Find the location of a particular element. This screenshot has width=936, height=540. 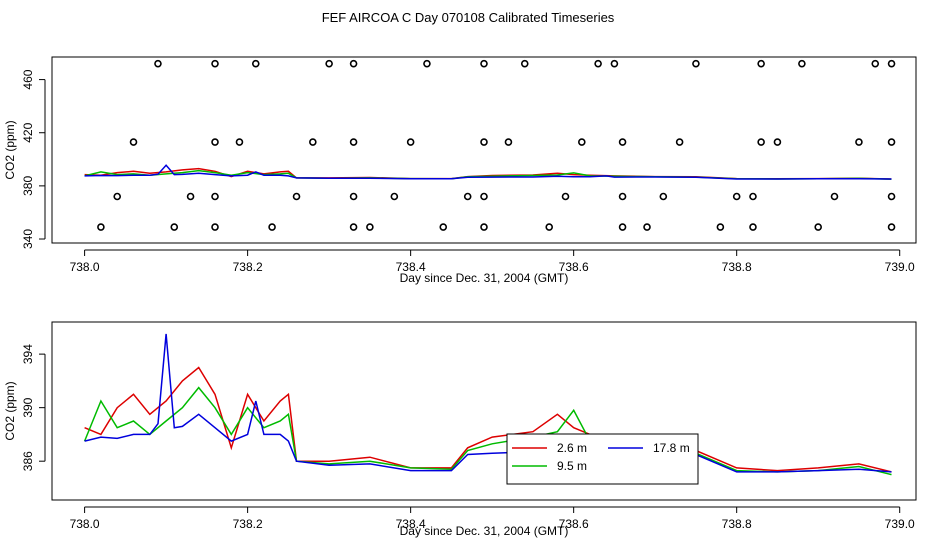

series-line-17-8-m is located at coordinates (488, 172).